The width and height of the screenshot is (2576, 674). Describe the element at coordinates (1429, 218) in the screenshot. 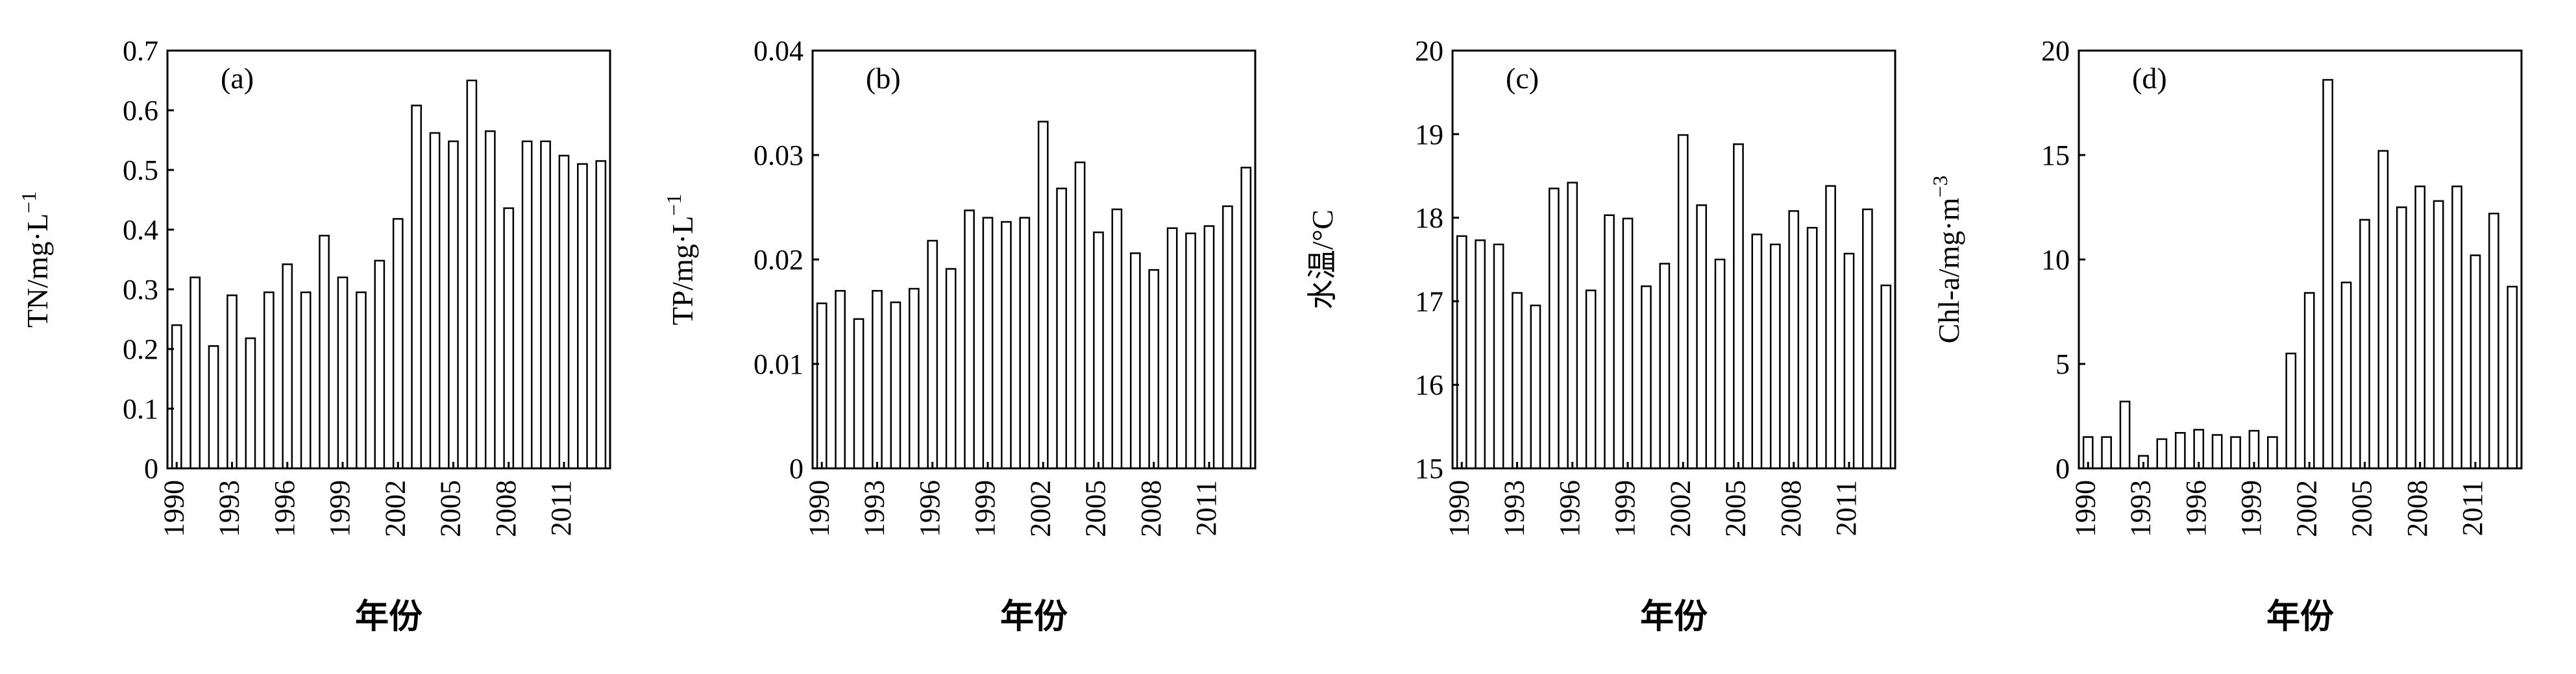

I see `y-tick-label: 18` at that location.